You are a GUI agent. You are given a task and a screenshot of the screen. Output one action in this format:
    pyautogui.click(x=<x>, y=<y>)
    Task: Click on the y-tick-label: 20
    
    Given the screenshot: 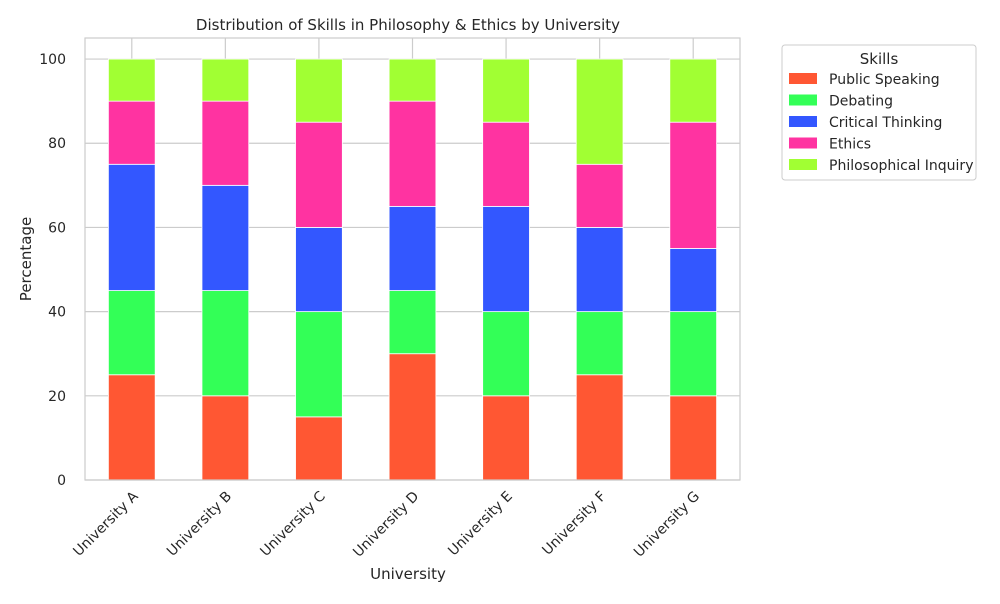 What is the action you would take?
    pyautogui.click(x=57, y=397)
    